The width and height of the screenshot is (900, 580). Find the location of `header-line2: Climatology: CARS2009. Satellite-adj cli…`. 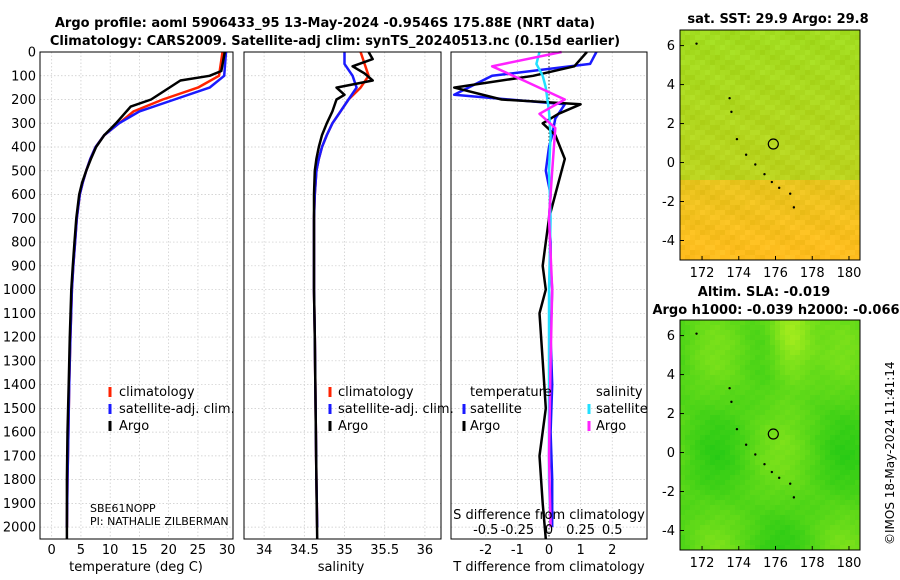

header-line2: Climatology: CARS2009. Satellite-adj cli… is located at coordinates (335, 41).